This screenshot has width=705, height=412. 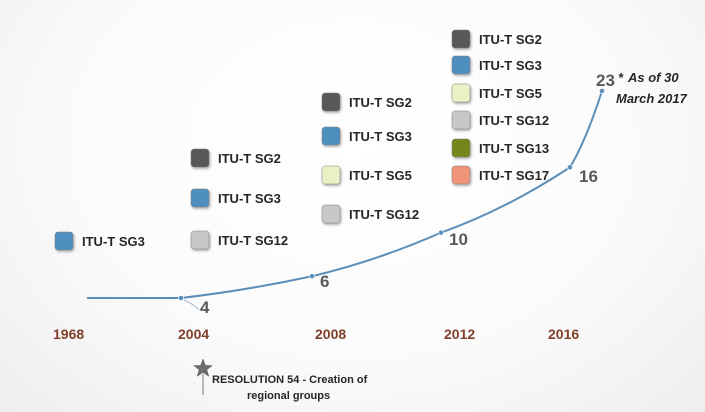 What do you see at coordinates (514, 148) in the screenshot?
I see `legend-label: ITU-T SG13` at bounding box center [514, 148].